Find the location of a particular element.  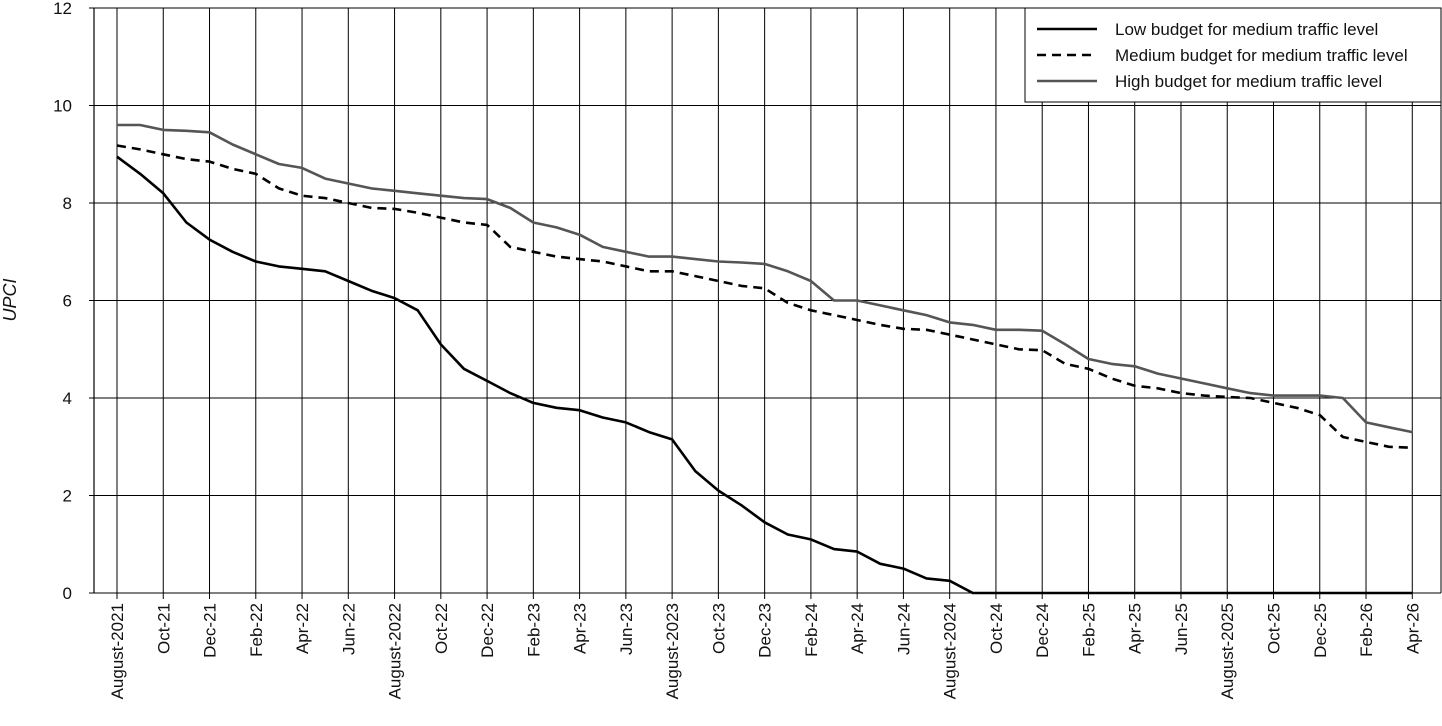

x-tick-label: Oct-25 is located at coordinates (1274, 628).